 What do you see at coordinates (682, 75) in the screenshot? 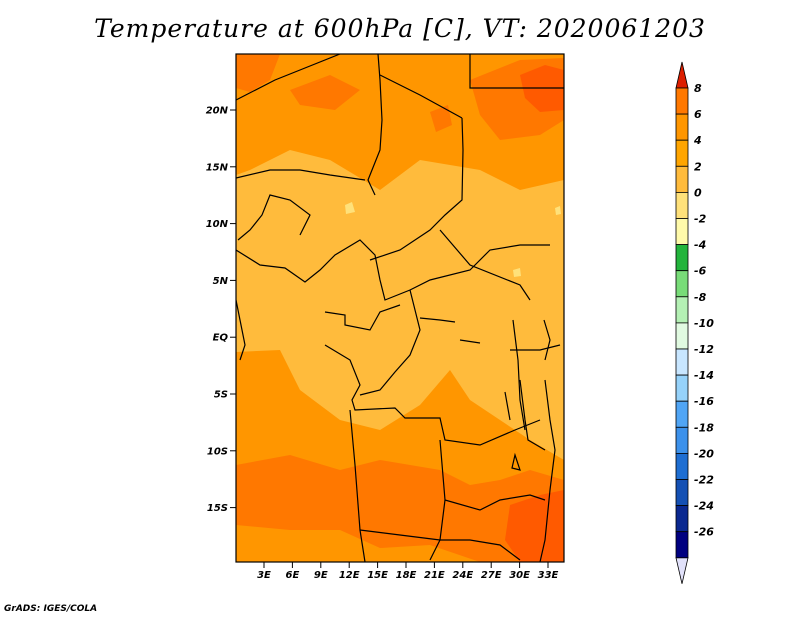
I see `colorbar-top-arrow` at bounding box center [682, 75].